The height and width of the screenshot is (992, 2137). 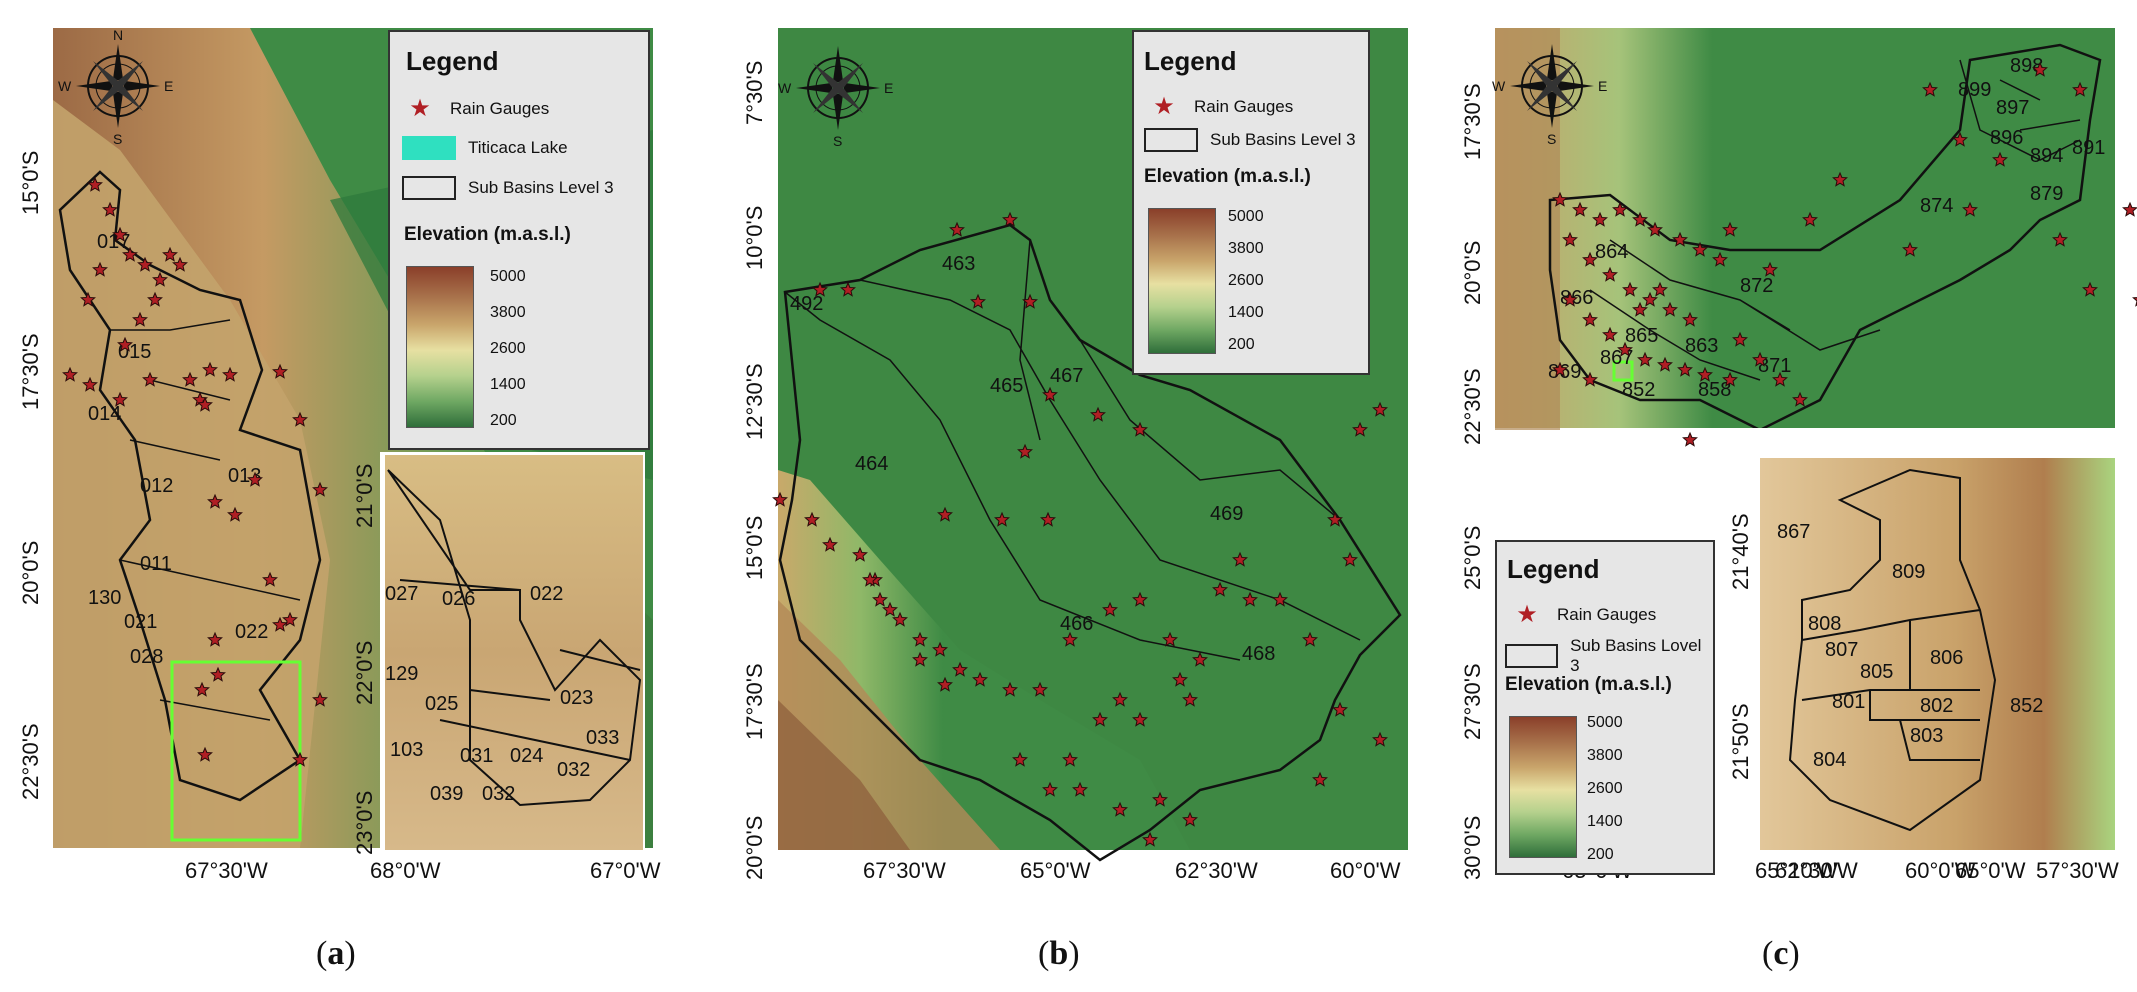 What do you see at coordinates (146, 657) in the screenshot?
I see `subbasin-label: 028` at bounding box center [146, 657].